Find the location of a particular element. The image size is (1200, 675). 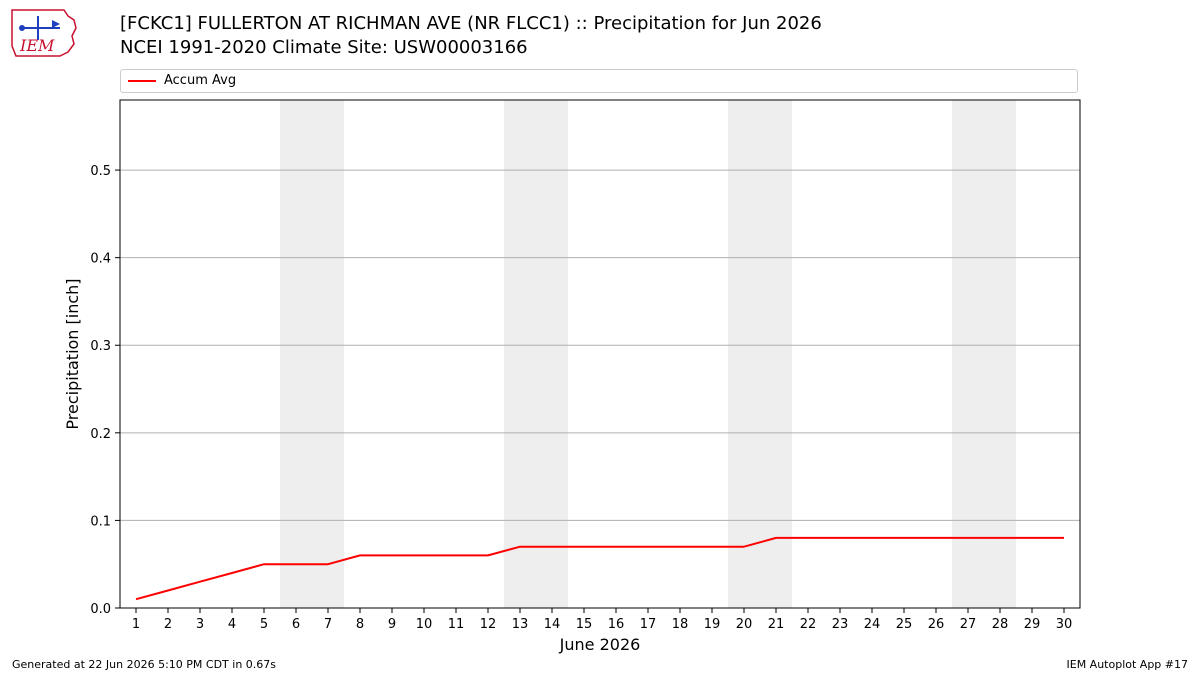

x-tick-label-23: 24 is located at coordinates (872, 624).